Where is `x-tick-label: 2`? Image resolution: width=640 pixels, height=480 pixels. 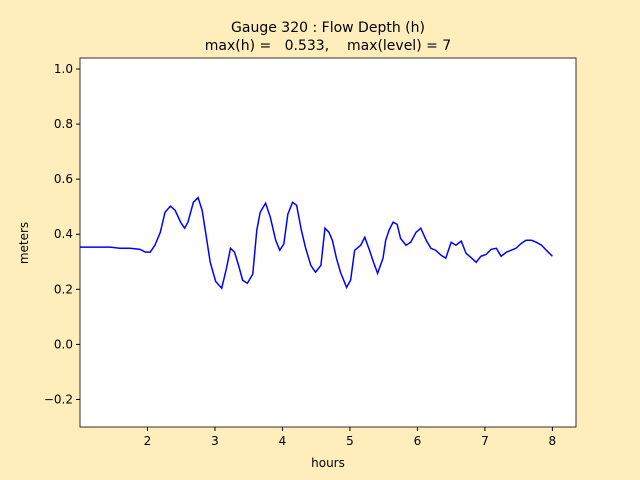
x-tick-label: 2 is located at coordinates (148, 441).